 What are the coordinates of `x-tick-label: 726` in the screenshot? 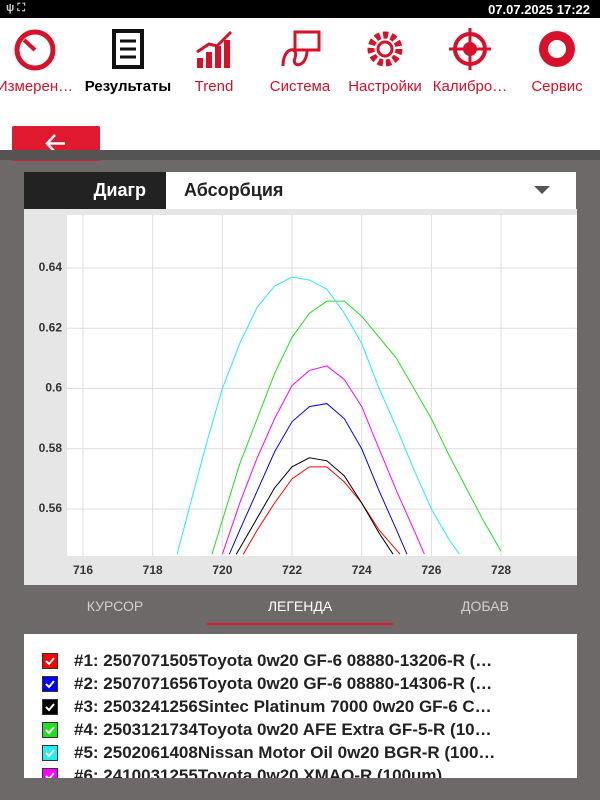 It's located at (431, 570).